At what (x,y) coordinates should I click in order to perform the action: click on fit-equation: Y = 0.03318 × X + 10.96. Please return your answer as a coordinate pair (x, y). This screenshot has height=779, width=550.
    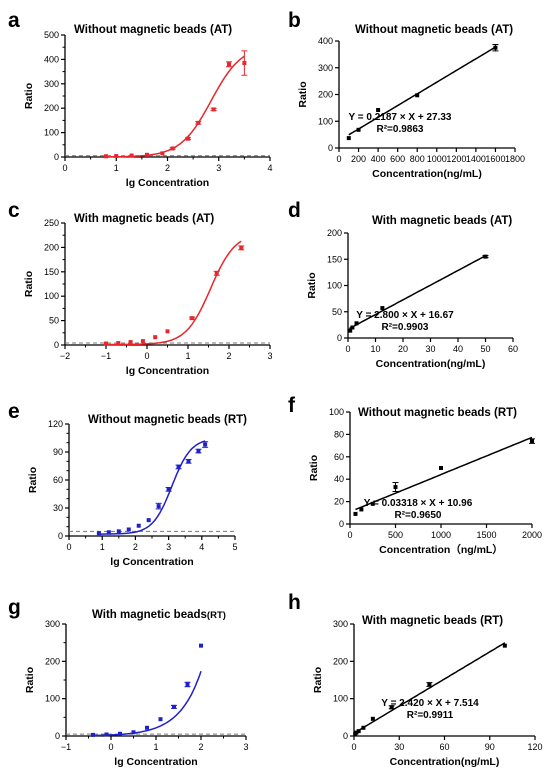
    Looking at the image, I should click on (418, 503).